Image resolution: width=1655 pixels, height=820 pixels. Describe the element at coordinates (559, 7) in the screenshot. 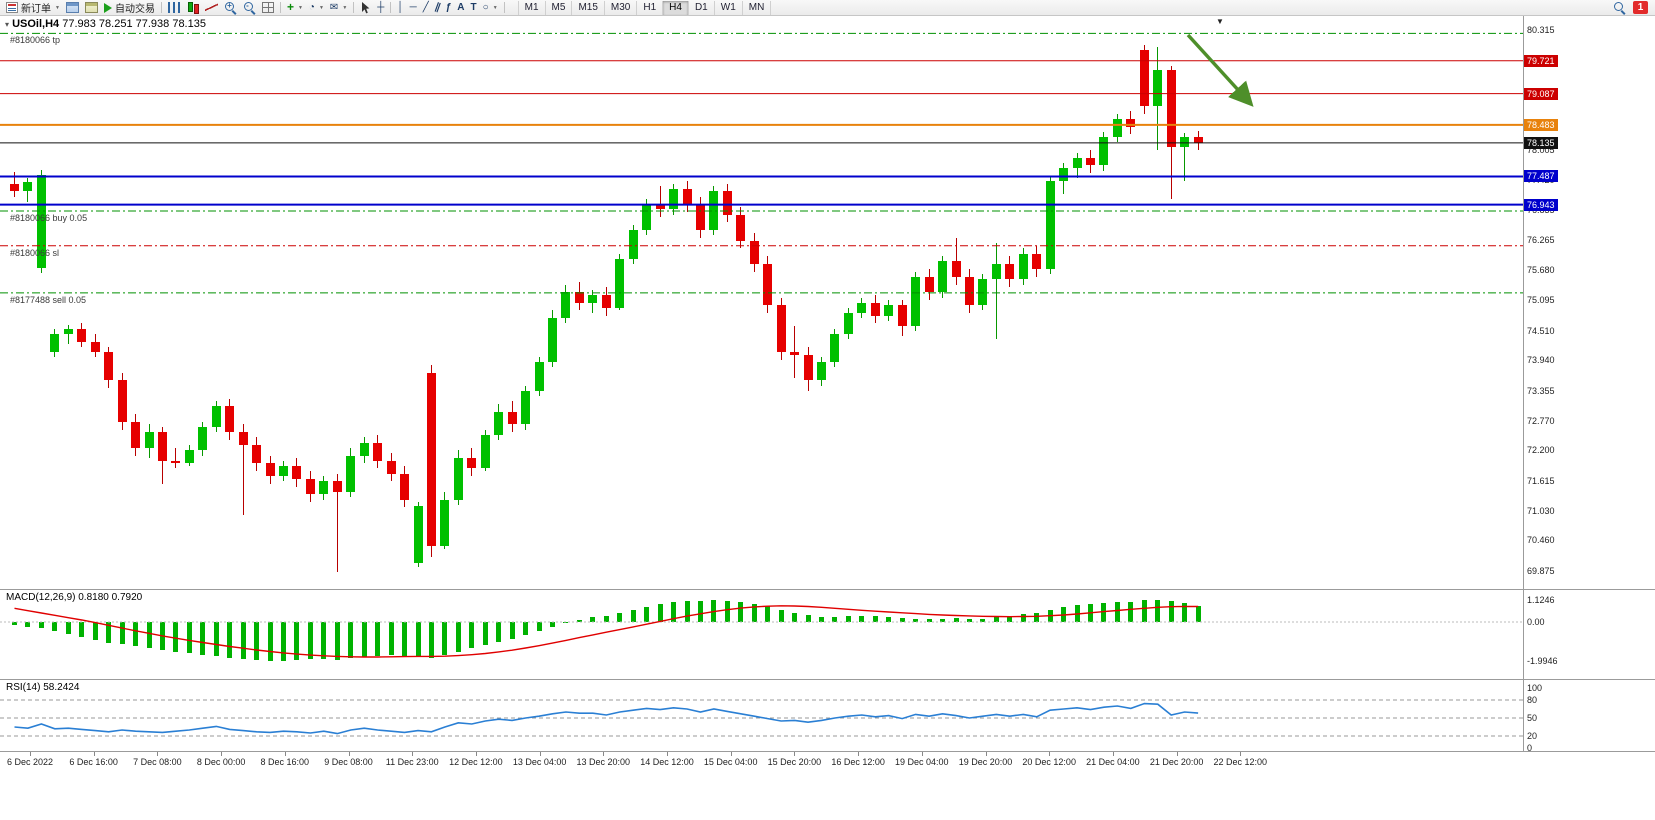

I see `timeframe-button-m5: M5` at that location.